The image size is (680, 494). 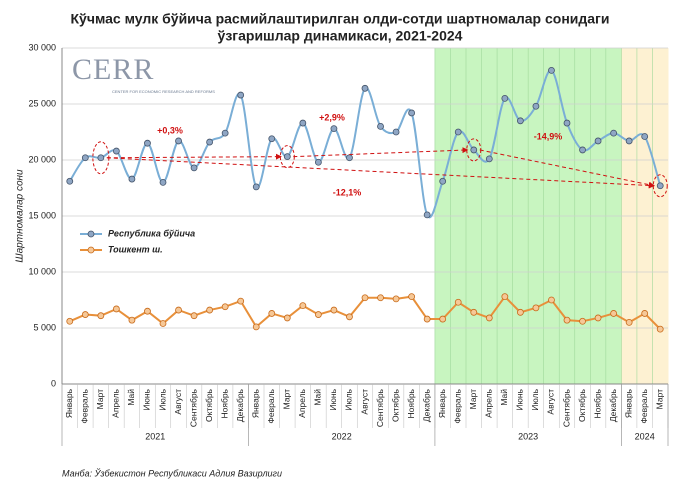 I want to click on y-tick-label: 25 000, so click(x=42, y=103).